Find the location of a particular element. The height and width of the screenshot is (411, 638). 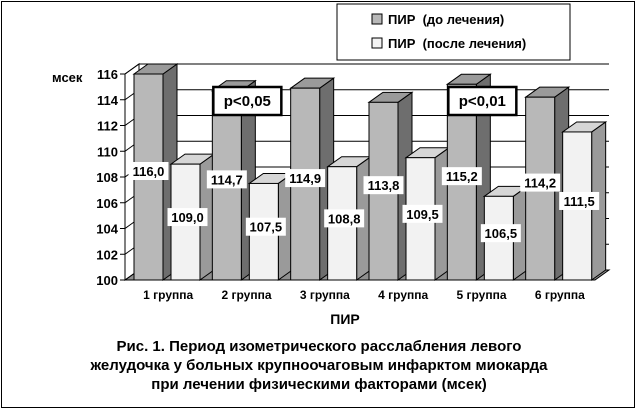

value-label-after: 108,8 is located at coordinates (344, 218).